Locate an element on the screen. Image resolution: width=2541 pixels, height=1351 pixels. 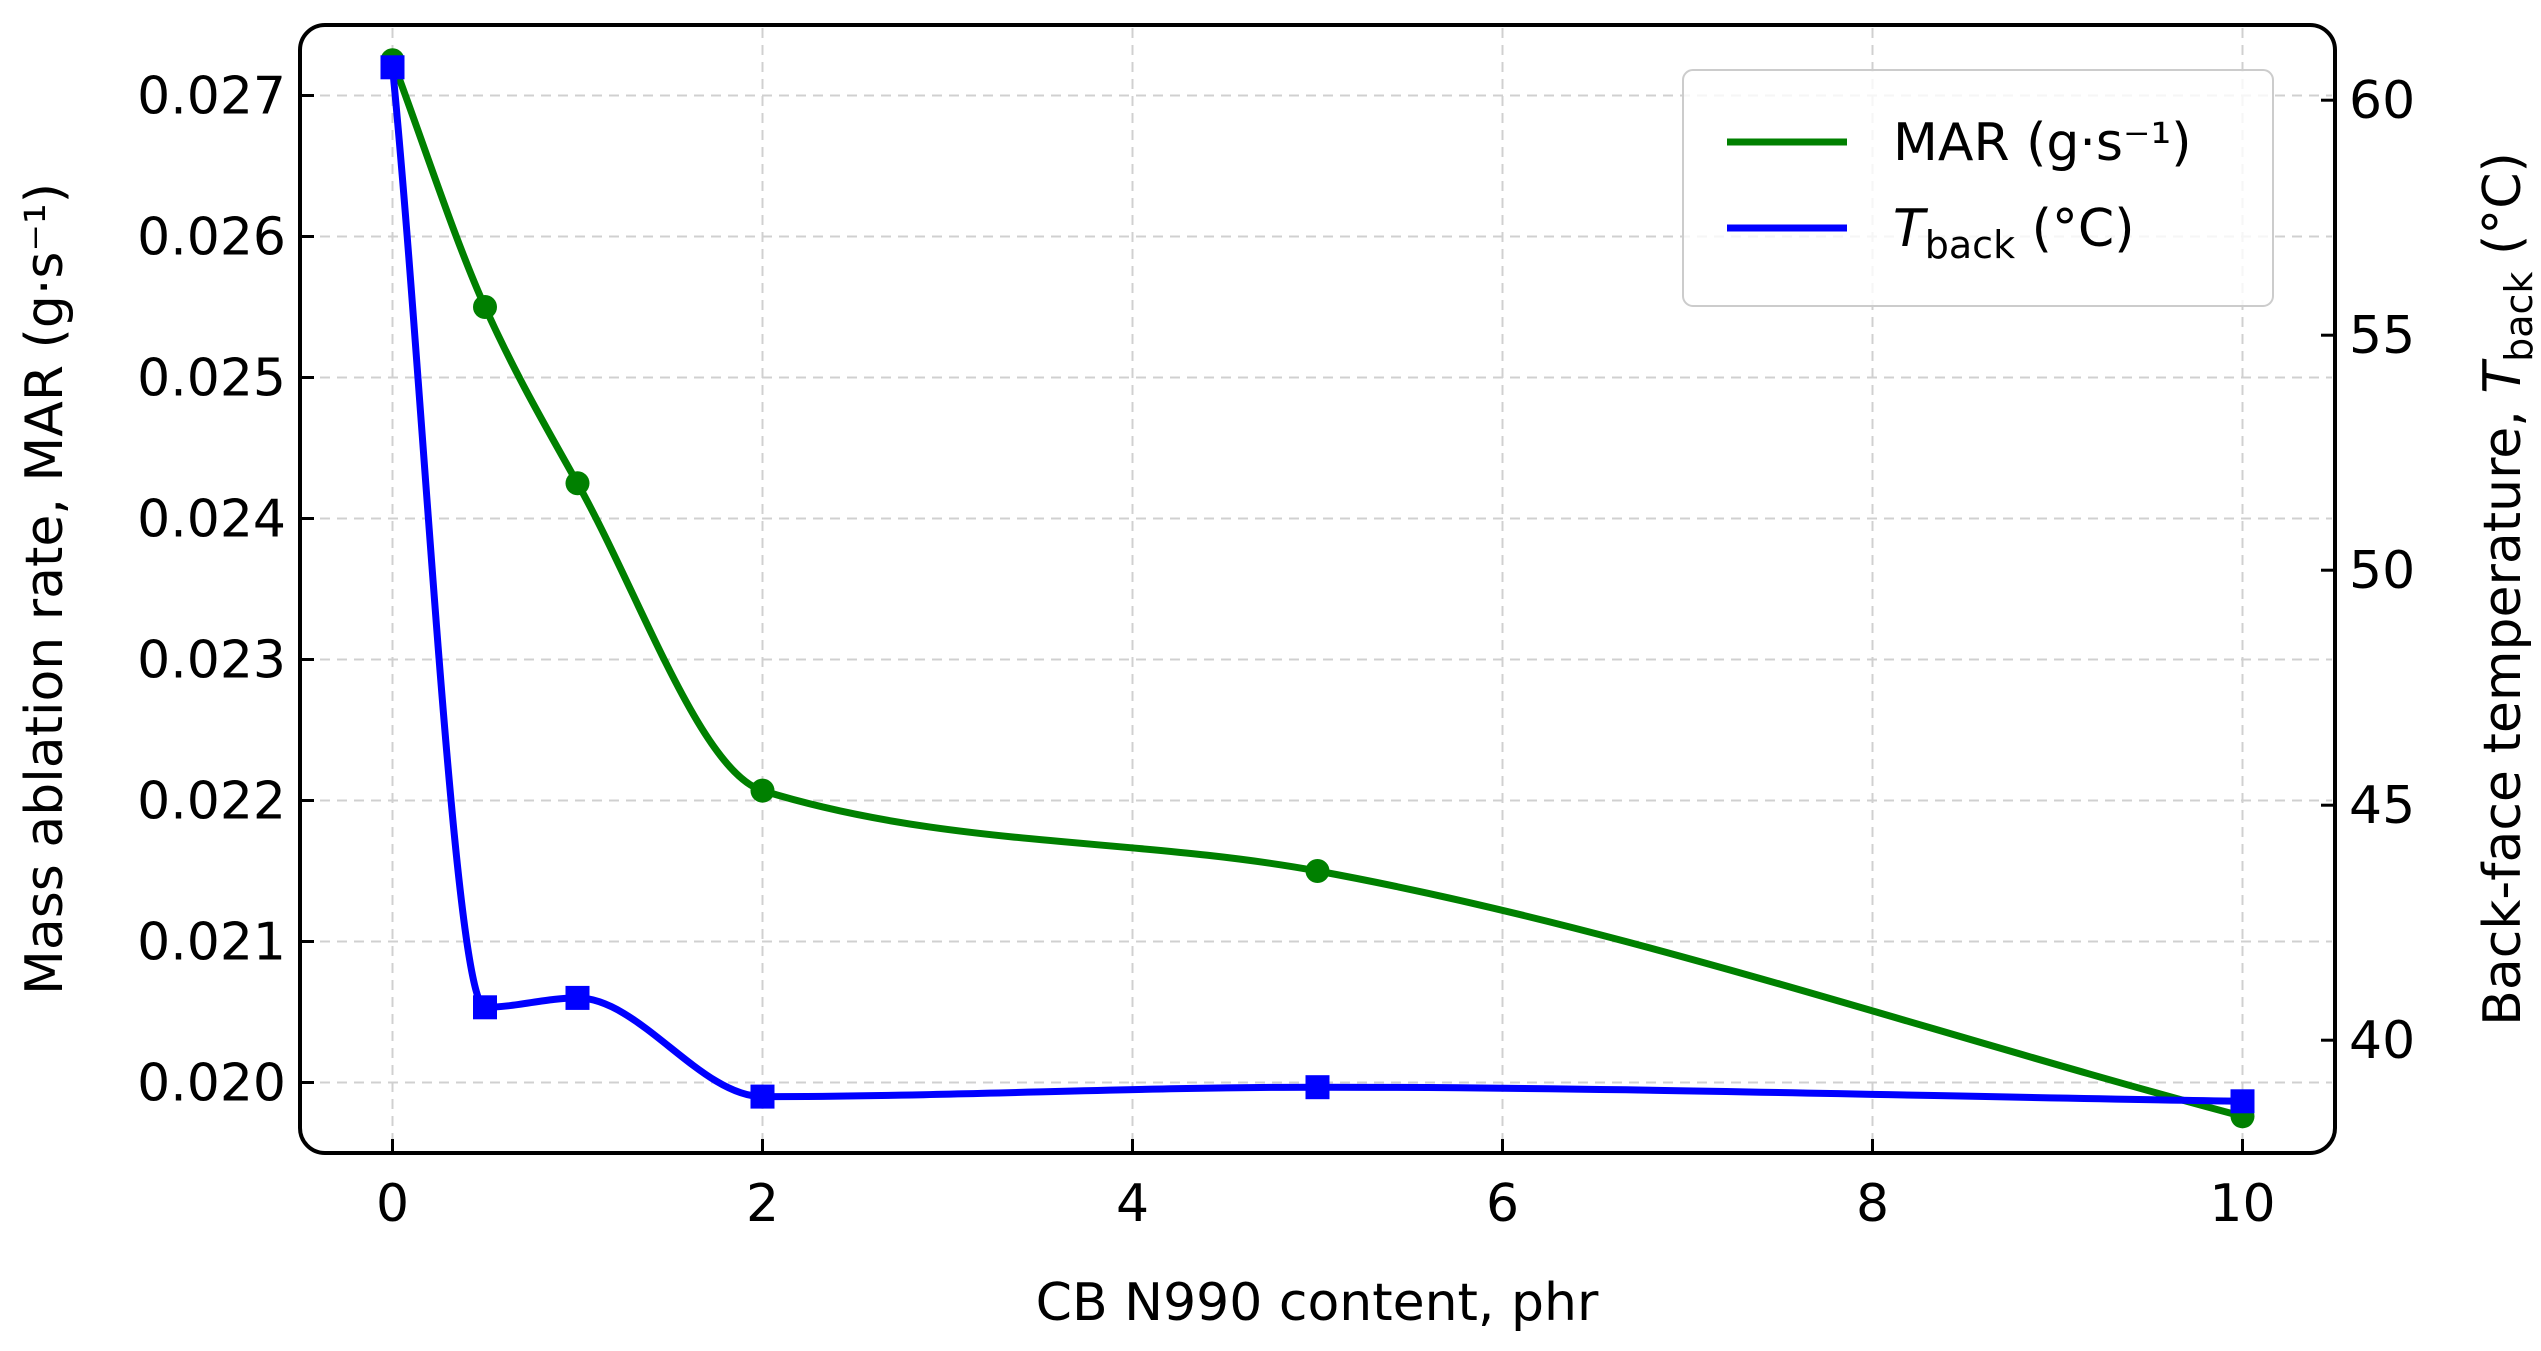
x-axis-label: CB N990 content, phr is located at coordinates (1317, 1303).